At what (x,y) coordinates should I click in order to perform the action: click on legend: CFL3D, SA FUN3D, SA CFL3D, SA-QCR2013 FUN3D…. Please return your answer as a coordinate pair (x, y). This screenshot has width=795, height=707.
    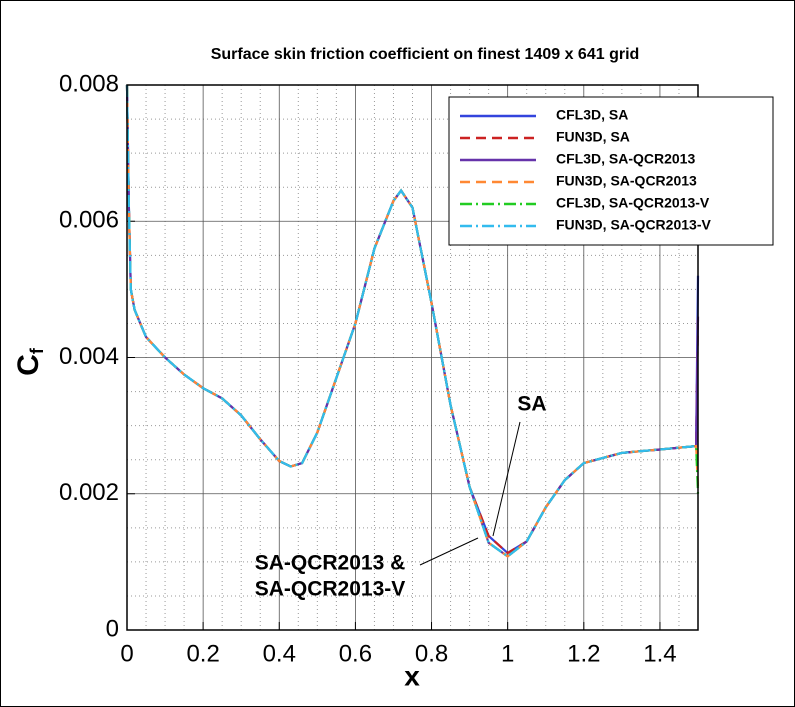
    Looking at the image, I should click on (611, 171).